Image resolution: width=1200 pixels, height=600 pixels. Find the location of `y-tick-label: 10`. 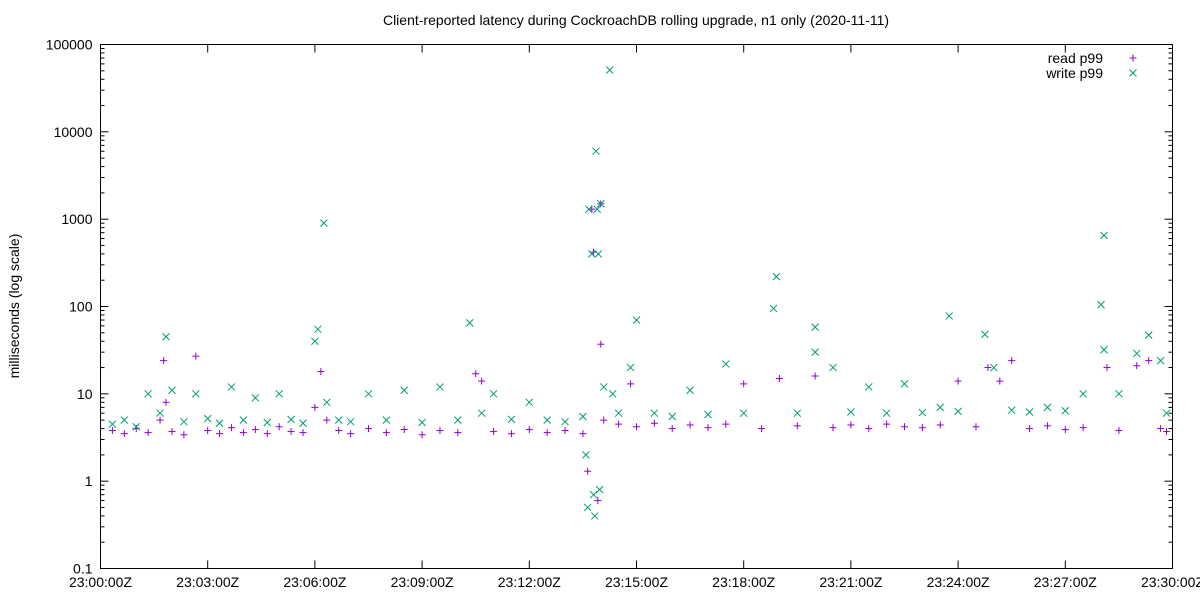

y-tick-label: 10 is located at coordinates (85, 394).